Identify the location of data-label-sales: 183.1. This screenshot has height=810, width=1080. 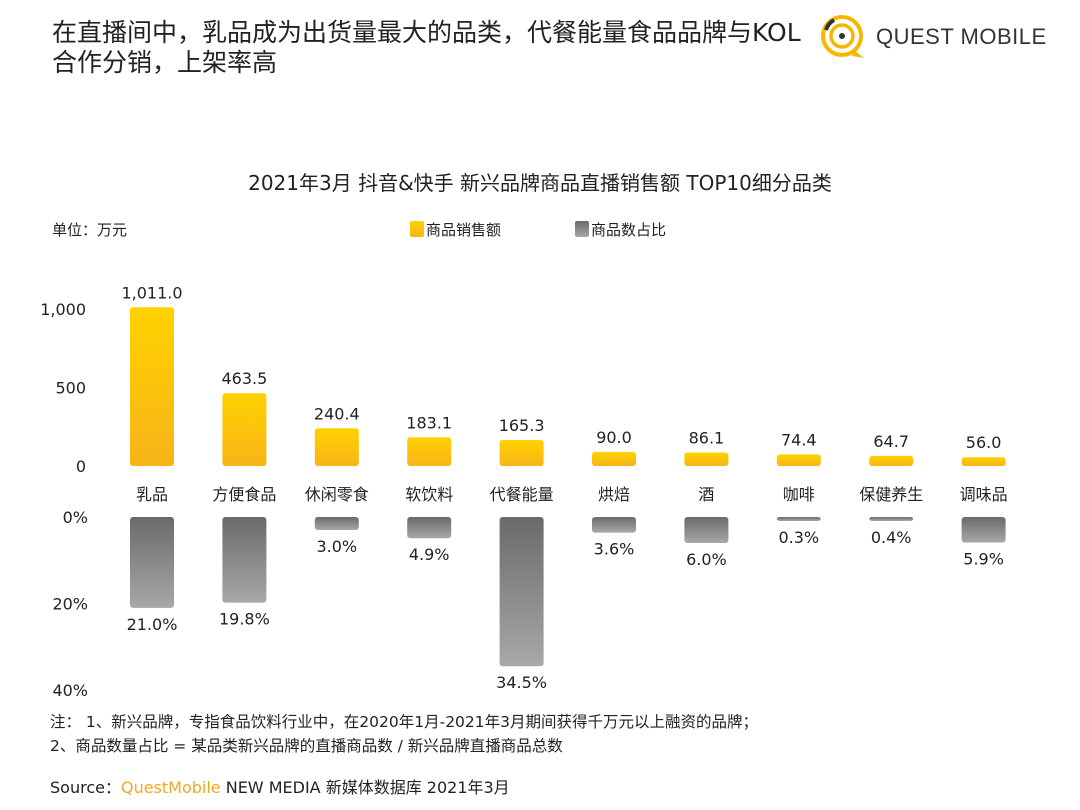
(429, 422).